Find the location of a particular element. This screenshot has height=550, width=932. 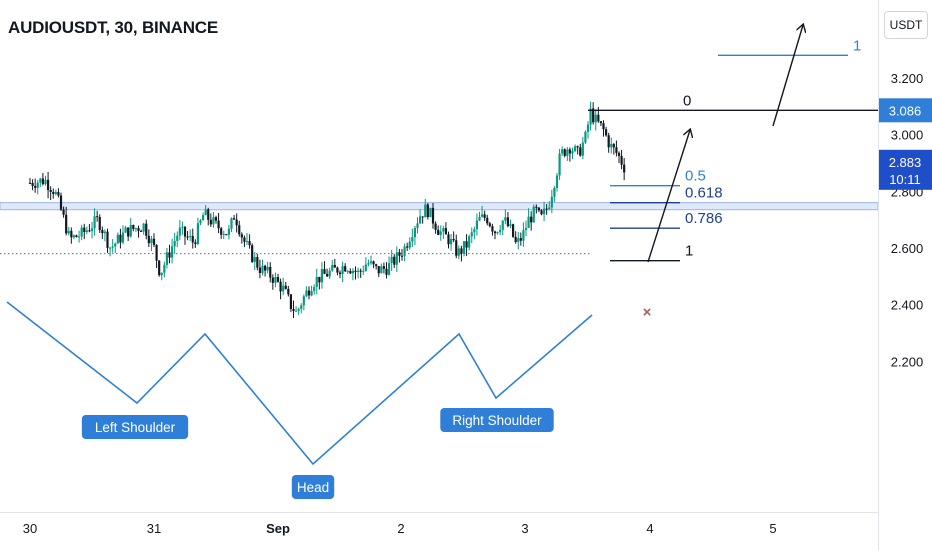

x-tick-label: 5 is located at coordinates (772, 528).